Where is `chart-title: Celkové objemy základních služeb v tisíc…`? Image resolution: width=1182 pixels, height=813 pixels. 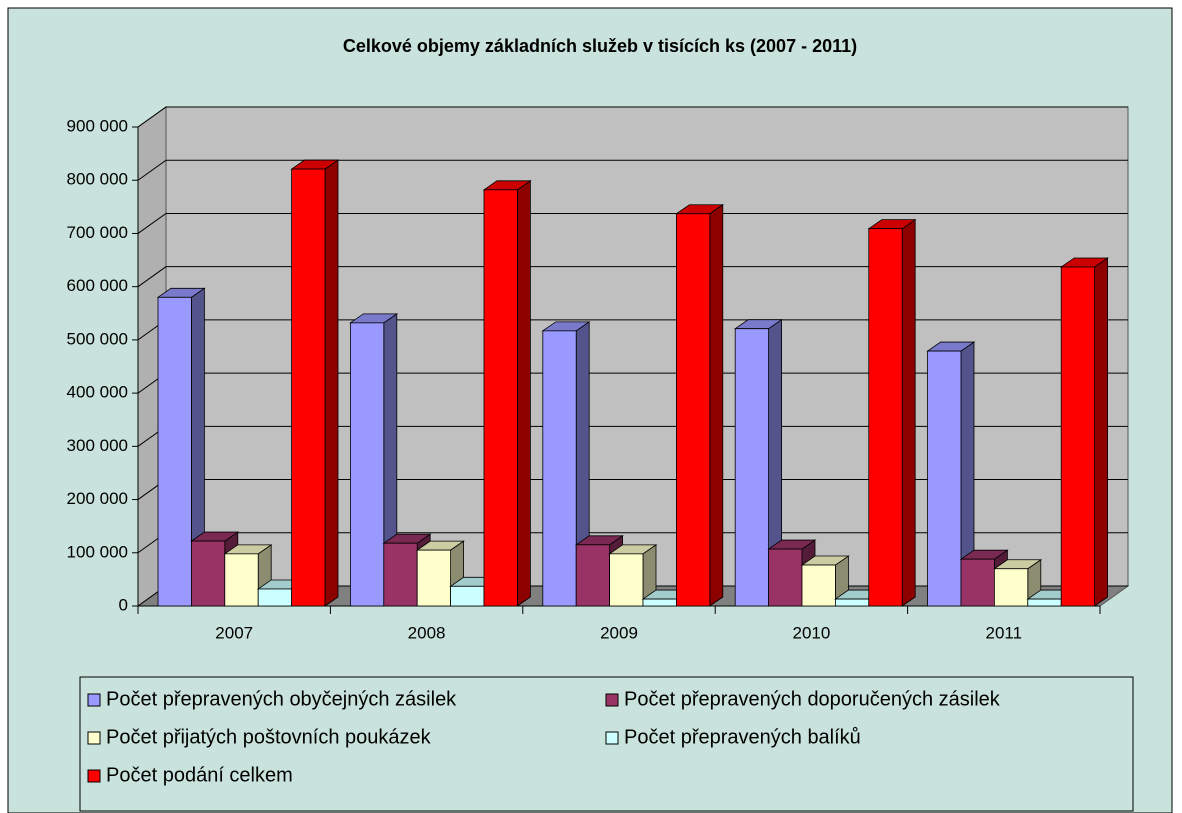 chart-title: Celkové objemy základních služeb v tisíc… is located at coordinates (600, 46).